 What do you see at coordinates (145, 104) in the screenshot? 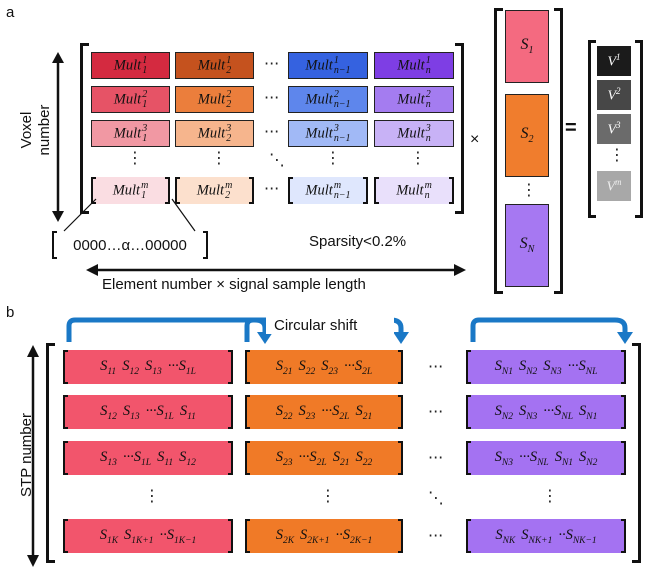
I see `mult-sub: 1` at bounding box center [145, 104].